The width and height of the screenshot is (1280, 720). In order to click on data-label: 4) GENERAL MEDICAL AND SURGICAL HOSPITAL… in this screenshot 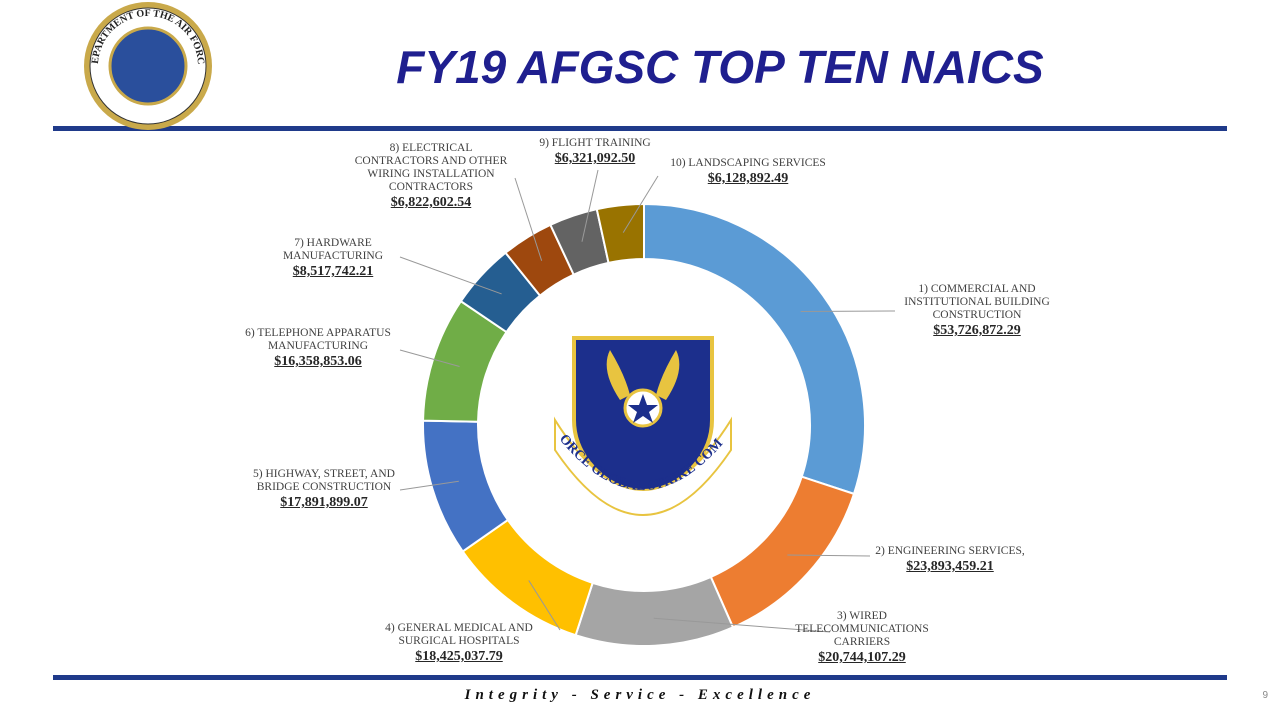, I will do `click(459, 643)`.